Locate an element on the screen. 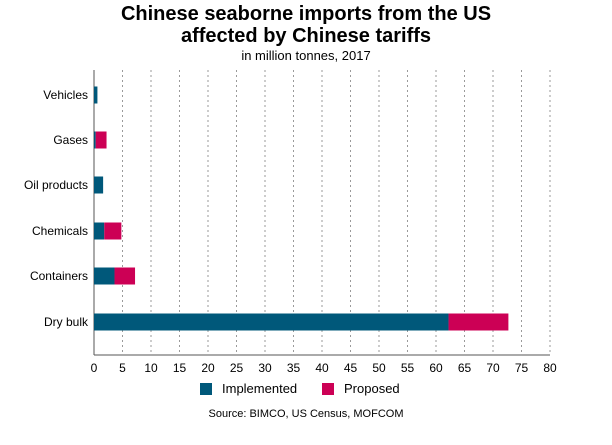 The height and width of the screenshot is (445, 612). x-tick-label-65: 65 is located at coordinates (465, 368).